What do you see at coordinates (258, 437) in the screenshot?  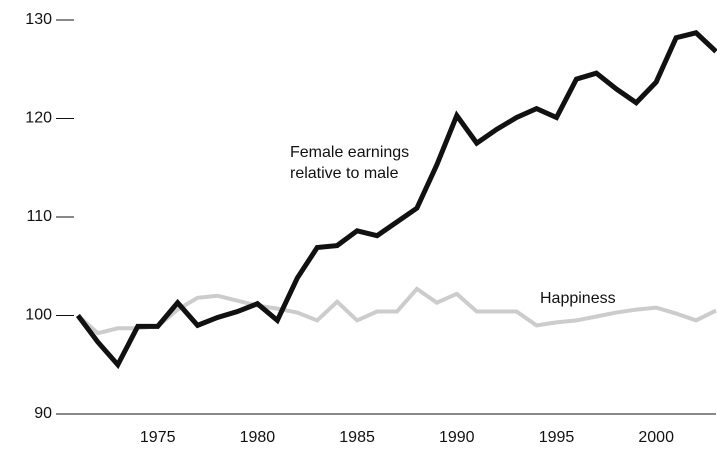 I see `x-tick-label: 1980` at bounding box center [258, 437].